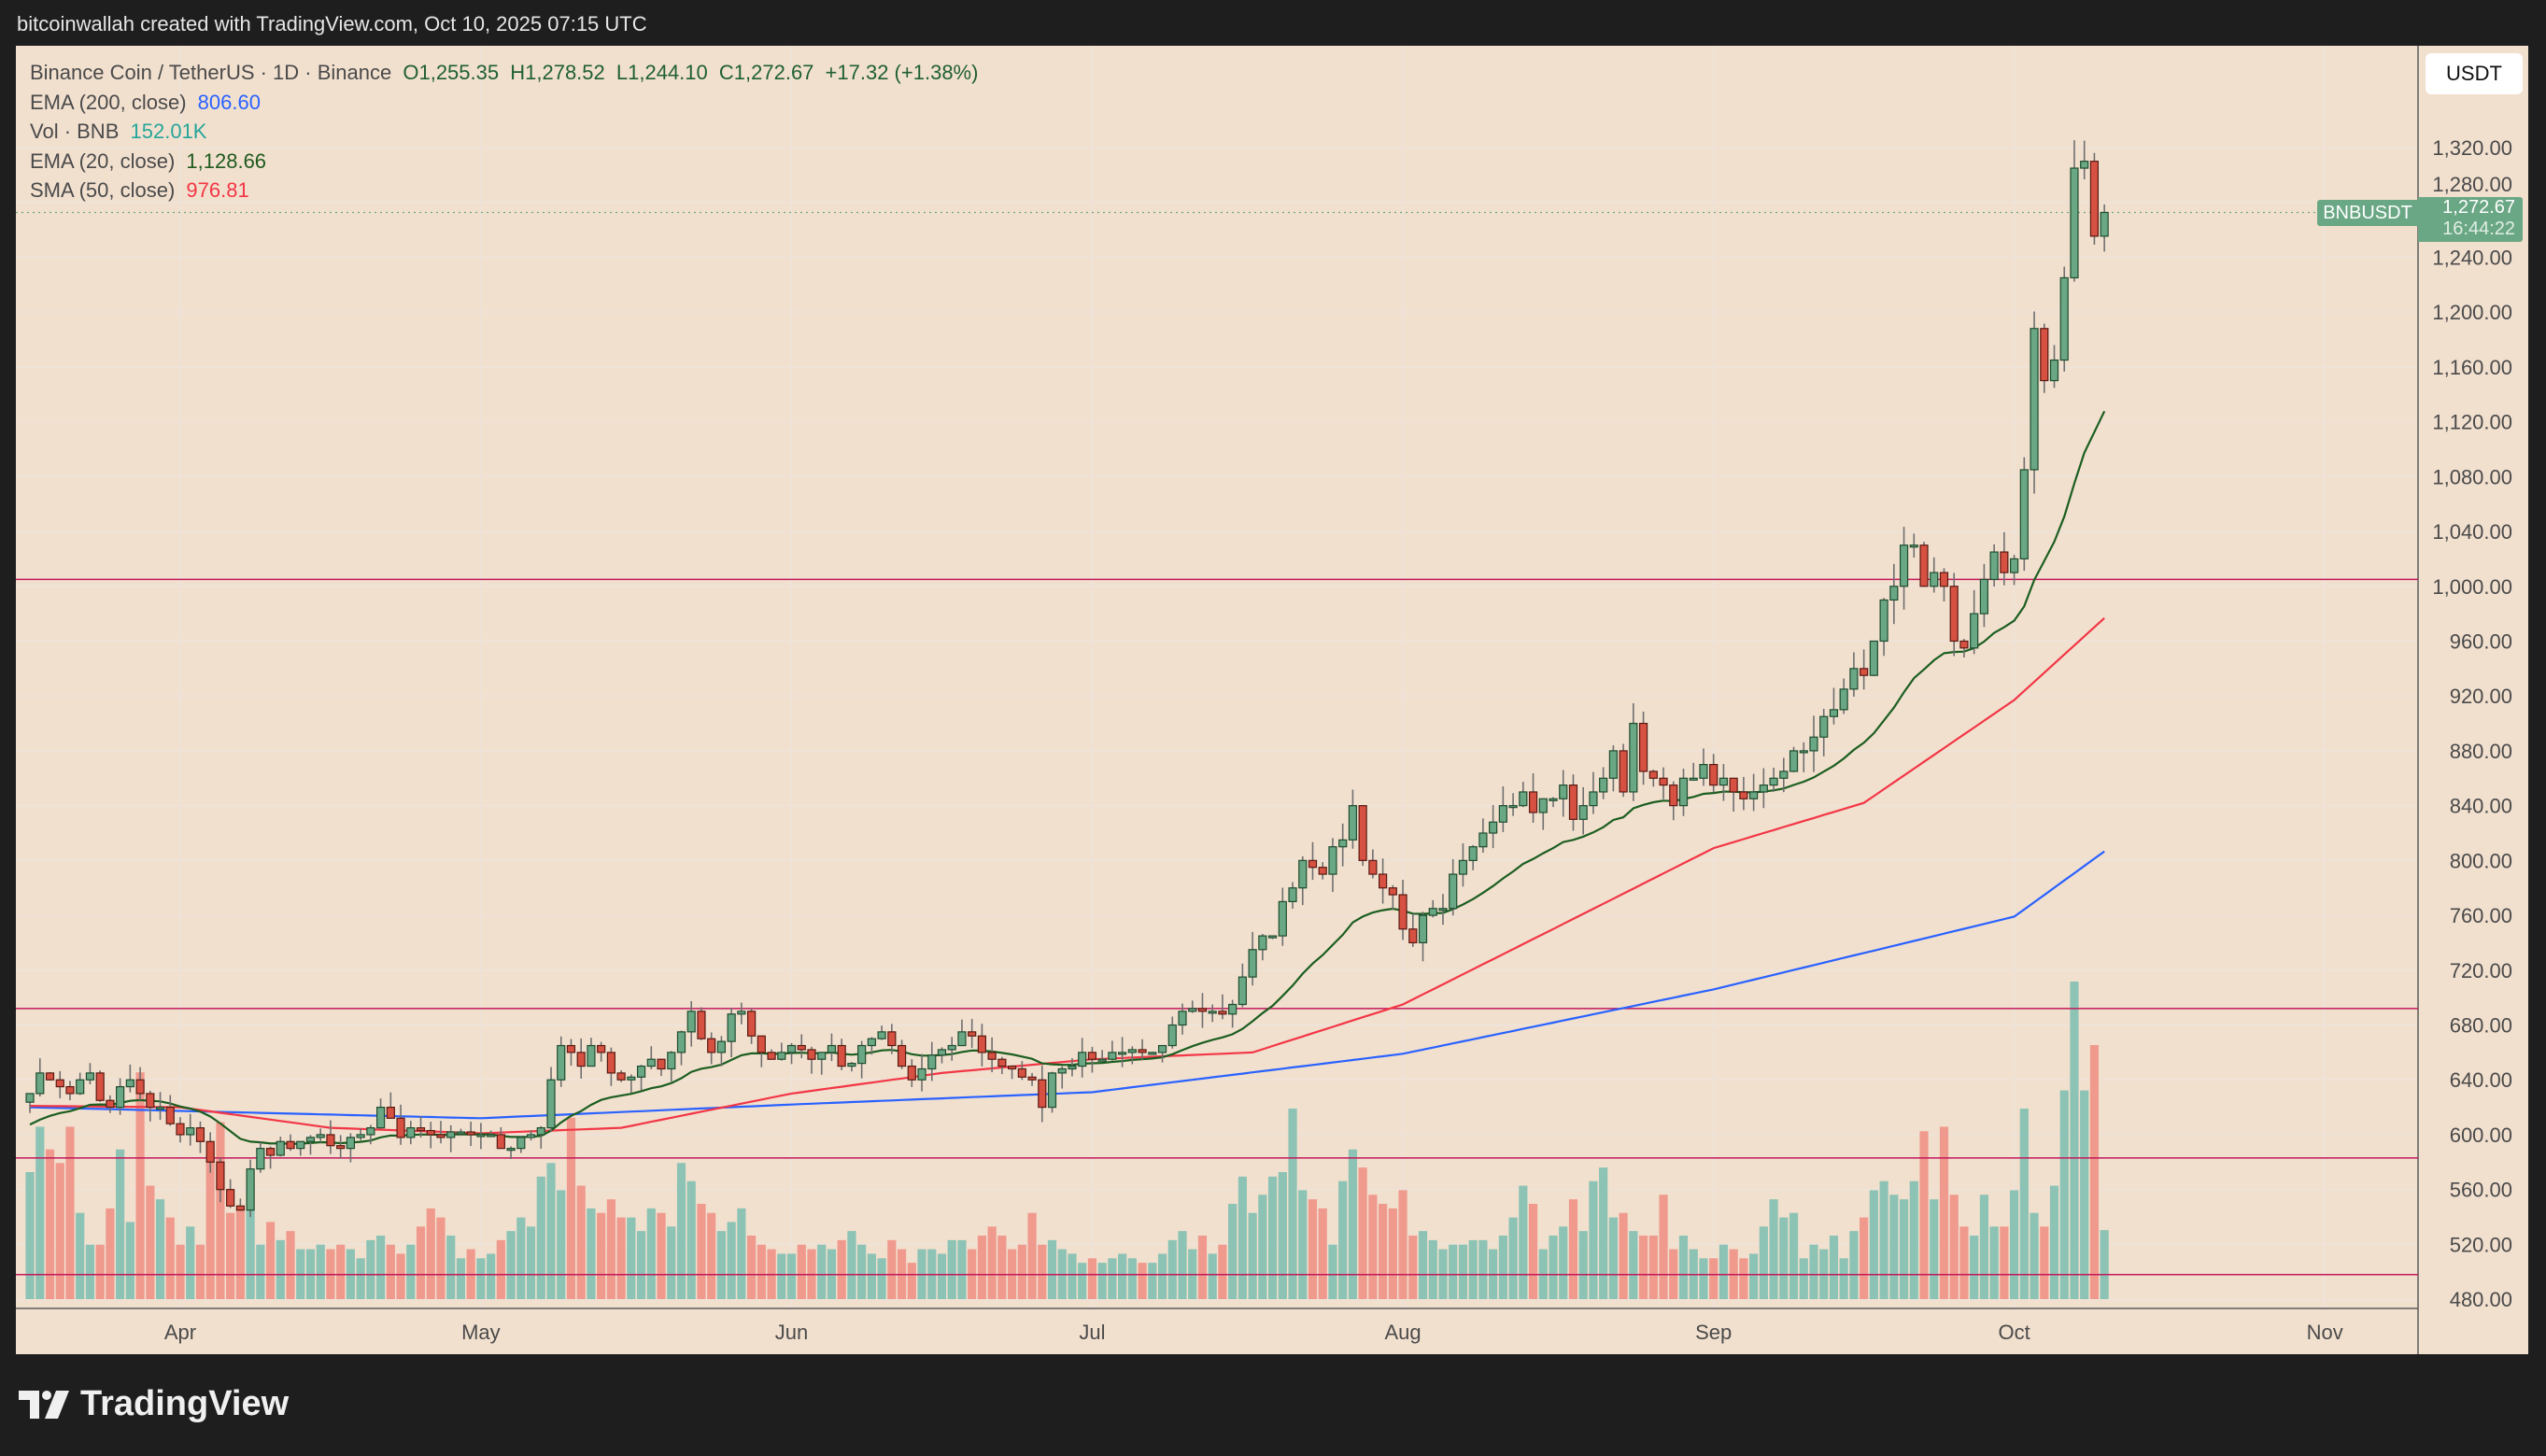 This screenshot has width=2546, height=1456. I want to click on price-axis-label: 1,160.00, so click(2472, 367).